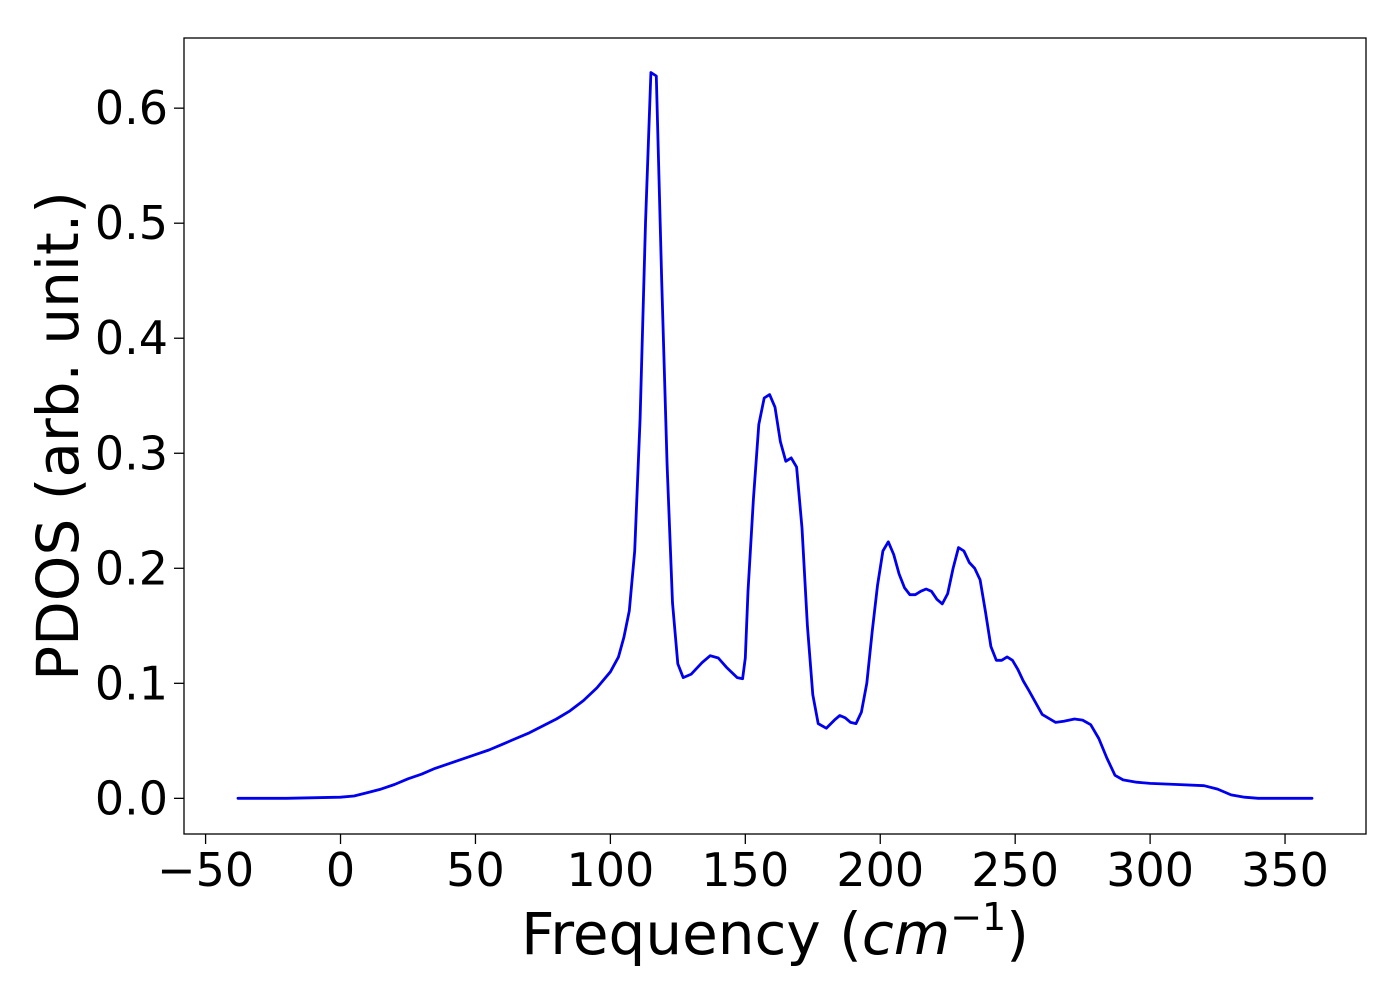 This screenshot has width=1400, height=1000. What do you see at coordinates (978, 917) in the screenshot?
I see `x-axis-label-unit-exponent: −1` at bounding box center [978, 917].